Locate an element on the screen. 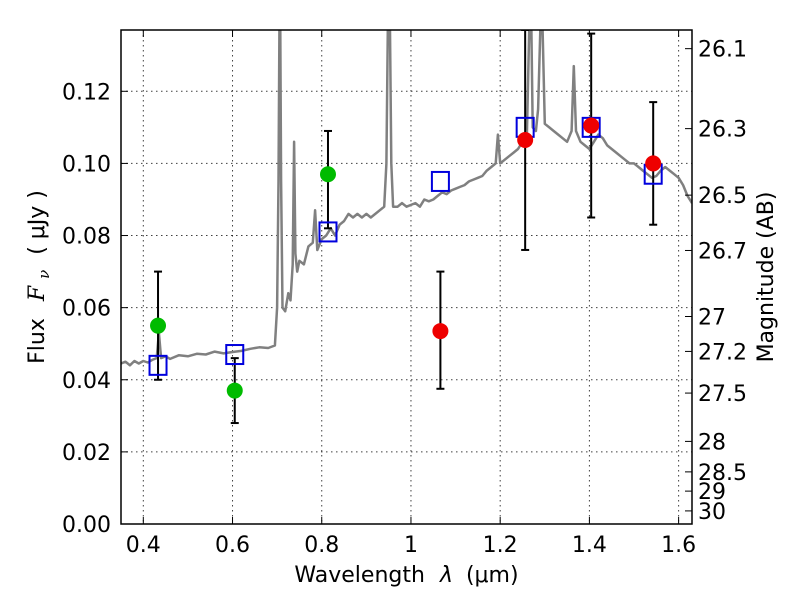 The image size is (800, 604). y2-tick-label: 27.5 is located at coordinates (722, 394).